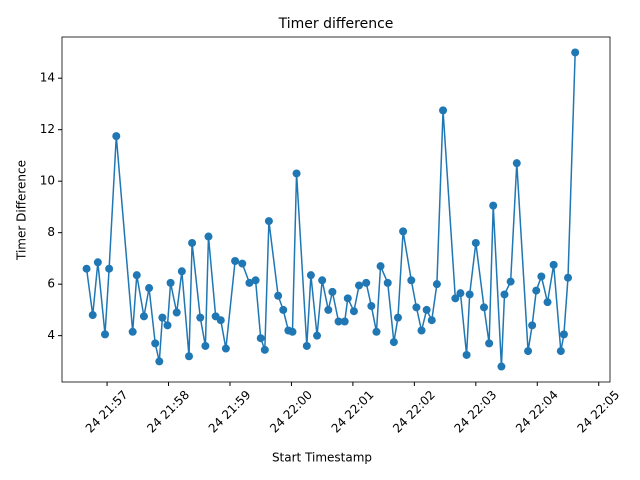  Describe the element at coordinates (353, 412) in the screenshot. I see `x-tick-label: 24 22:01` at that location.